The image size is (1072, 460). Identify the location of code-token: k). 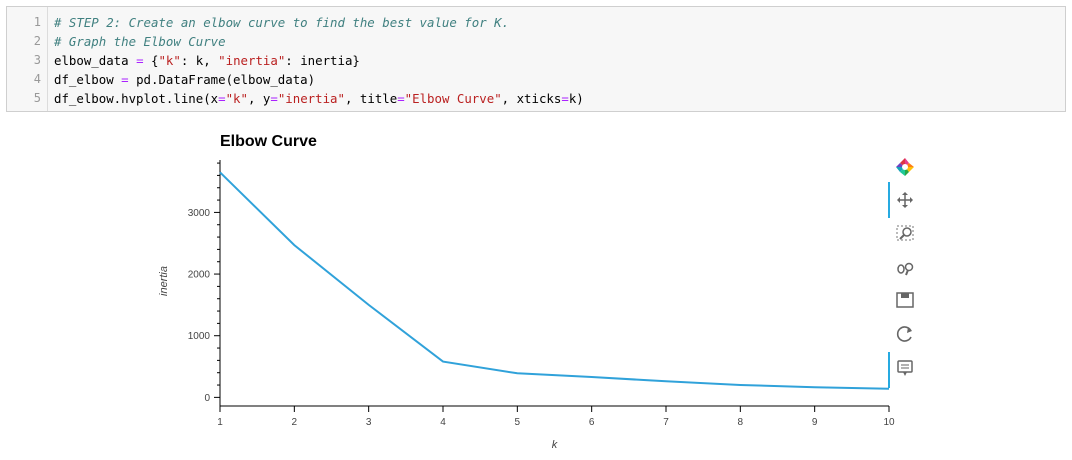
(576, 98).